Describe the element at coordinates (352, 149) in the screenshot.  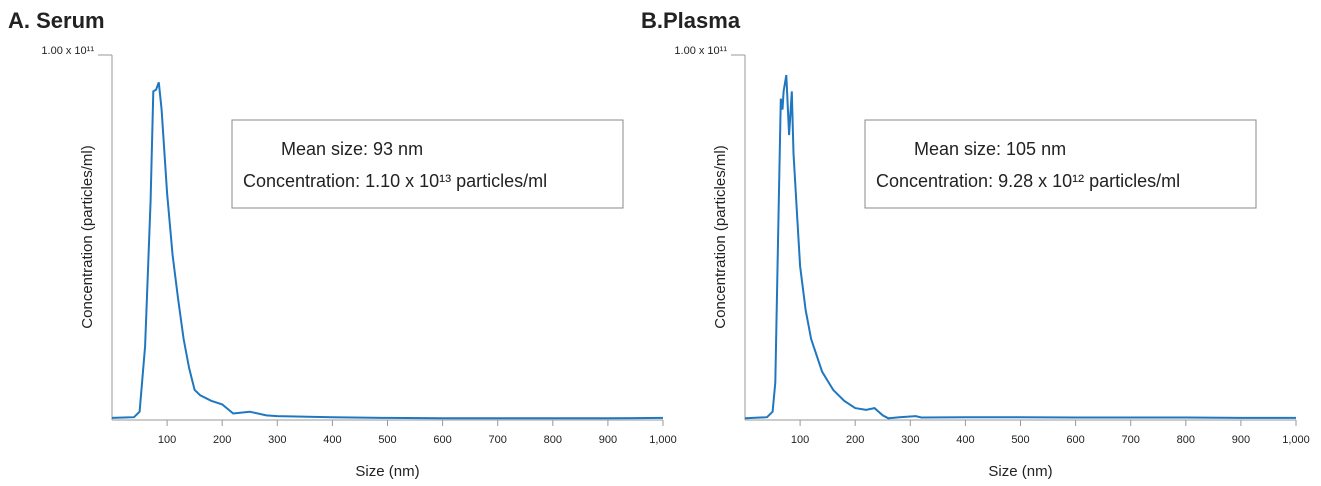
I see `annotation: Mean size: 93 nm` at that location.